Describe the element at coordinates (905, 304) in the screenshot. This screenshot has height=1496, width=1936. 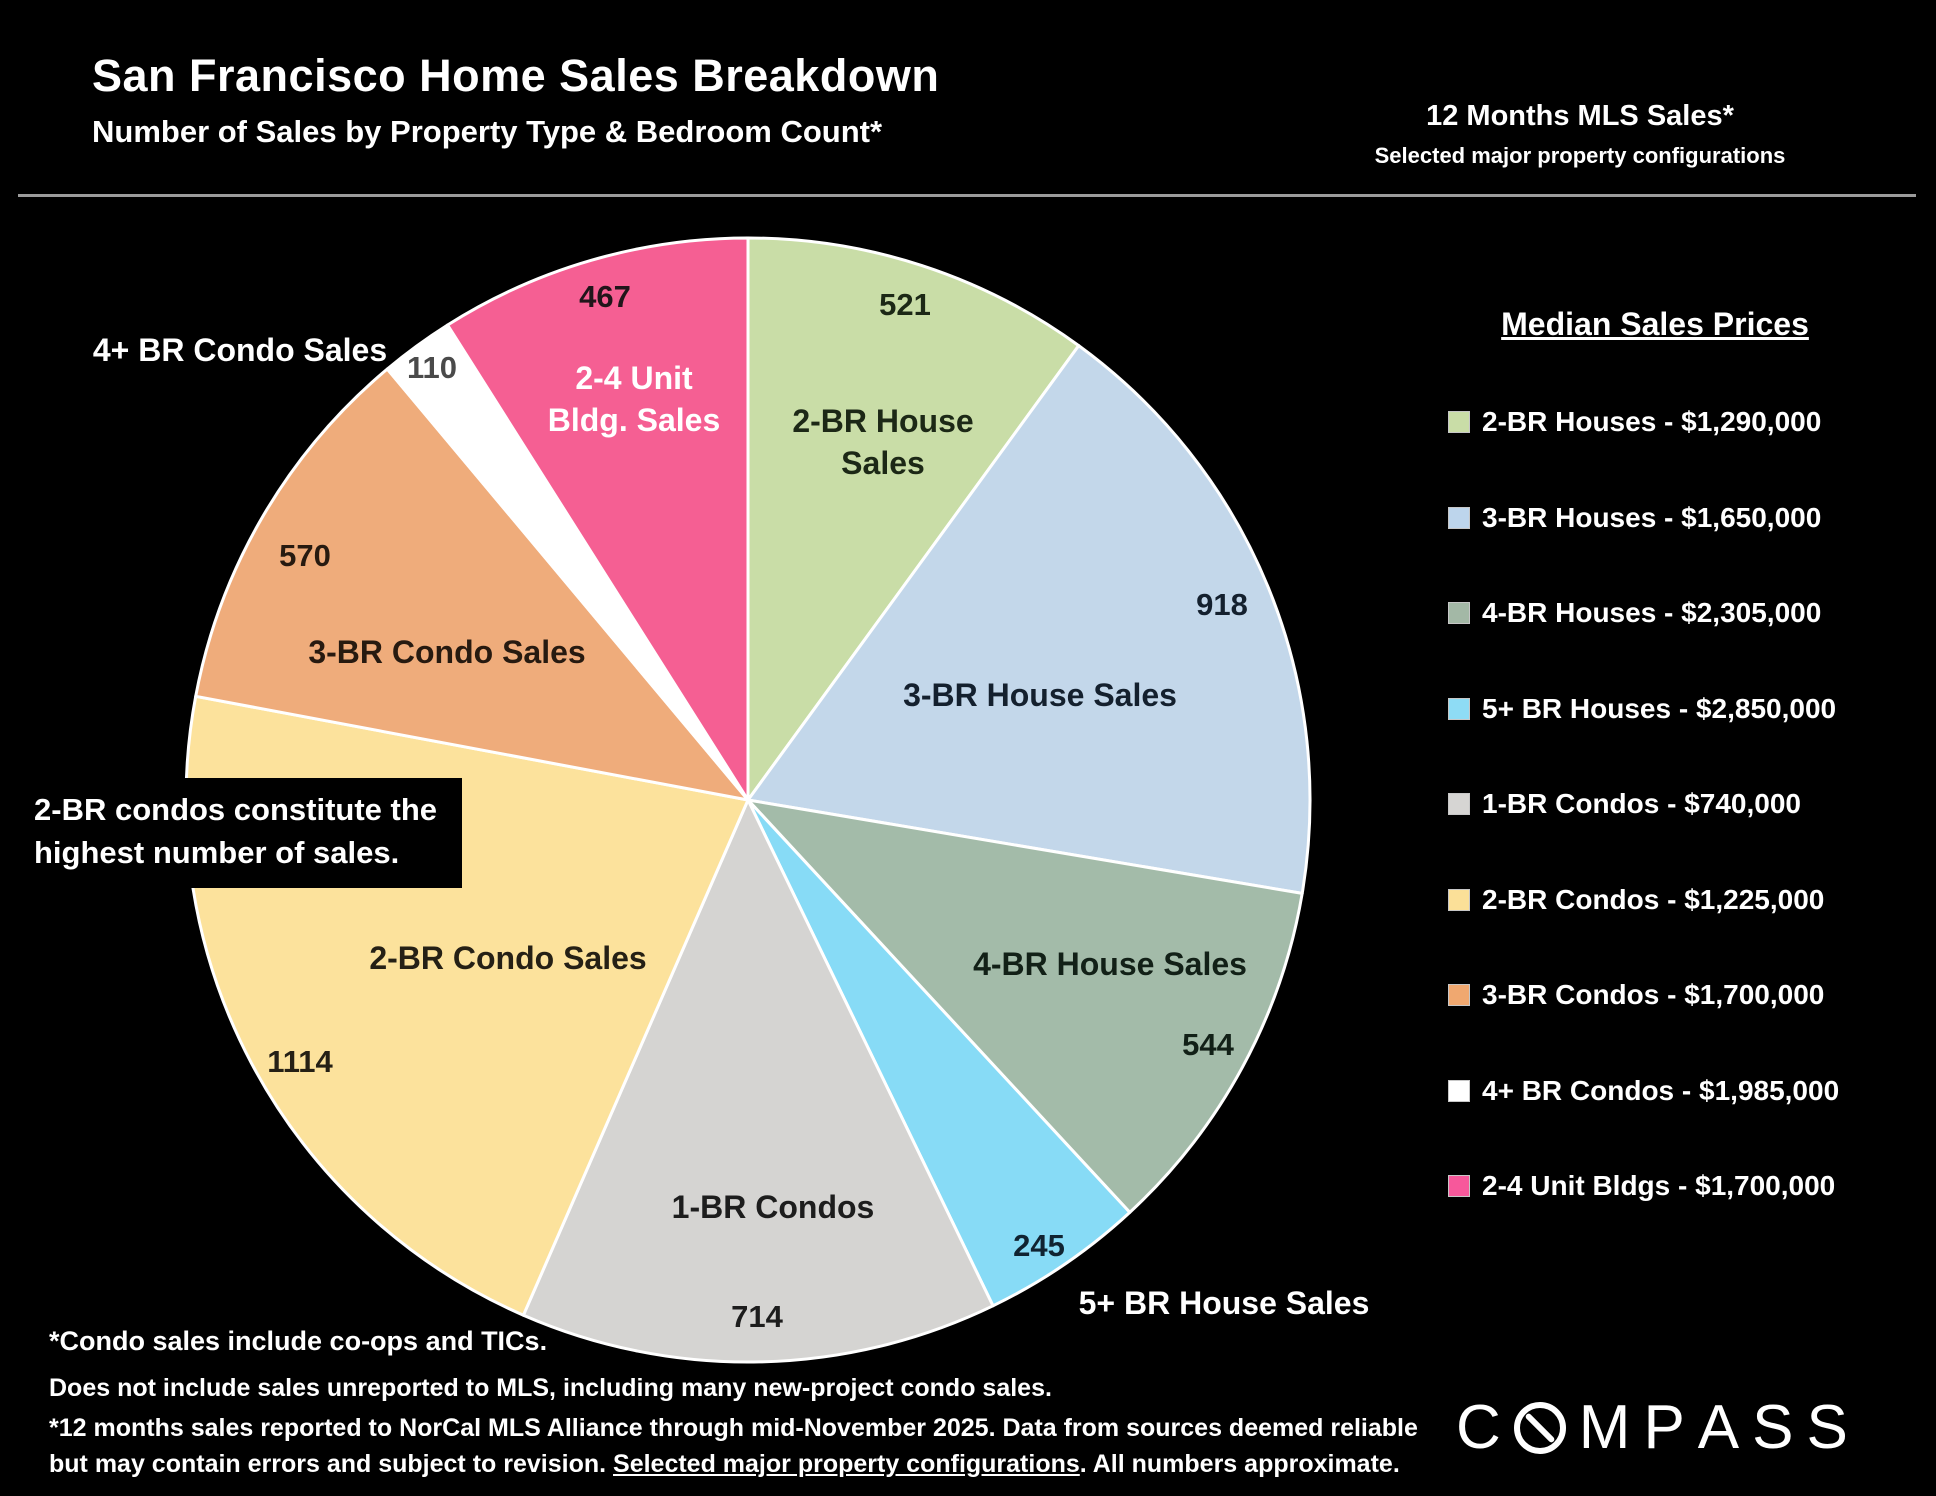
I see `slice-value-h2: 521` at that location.